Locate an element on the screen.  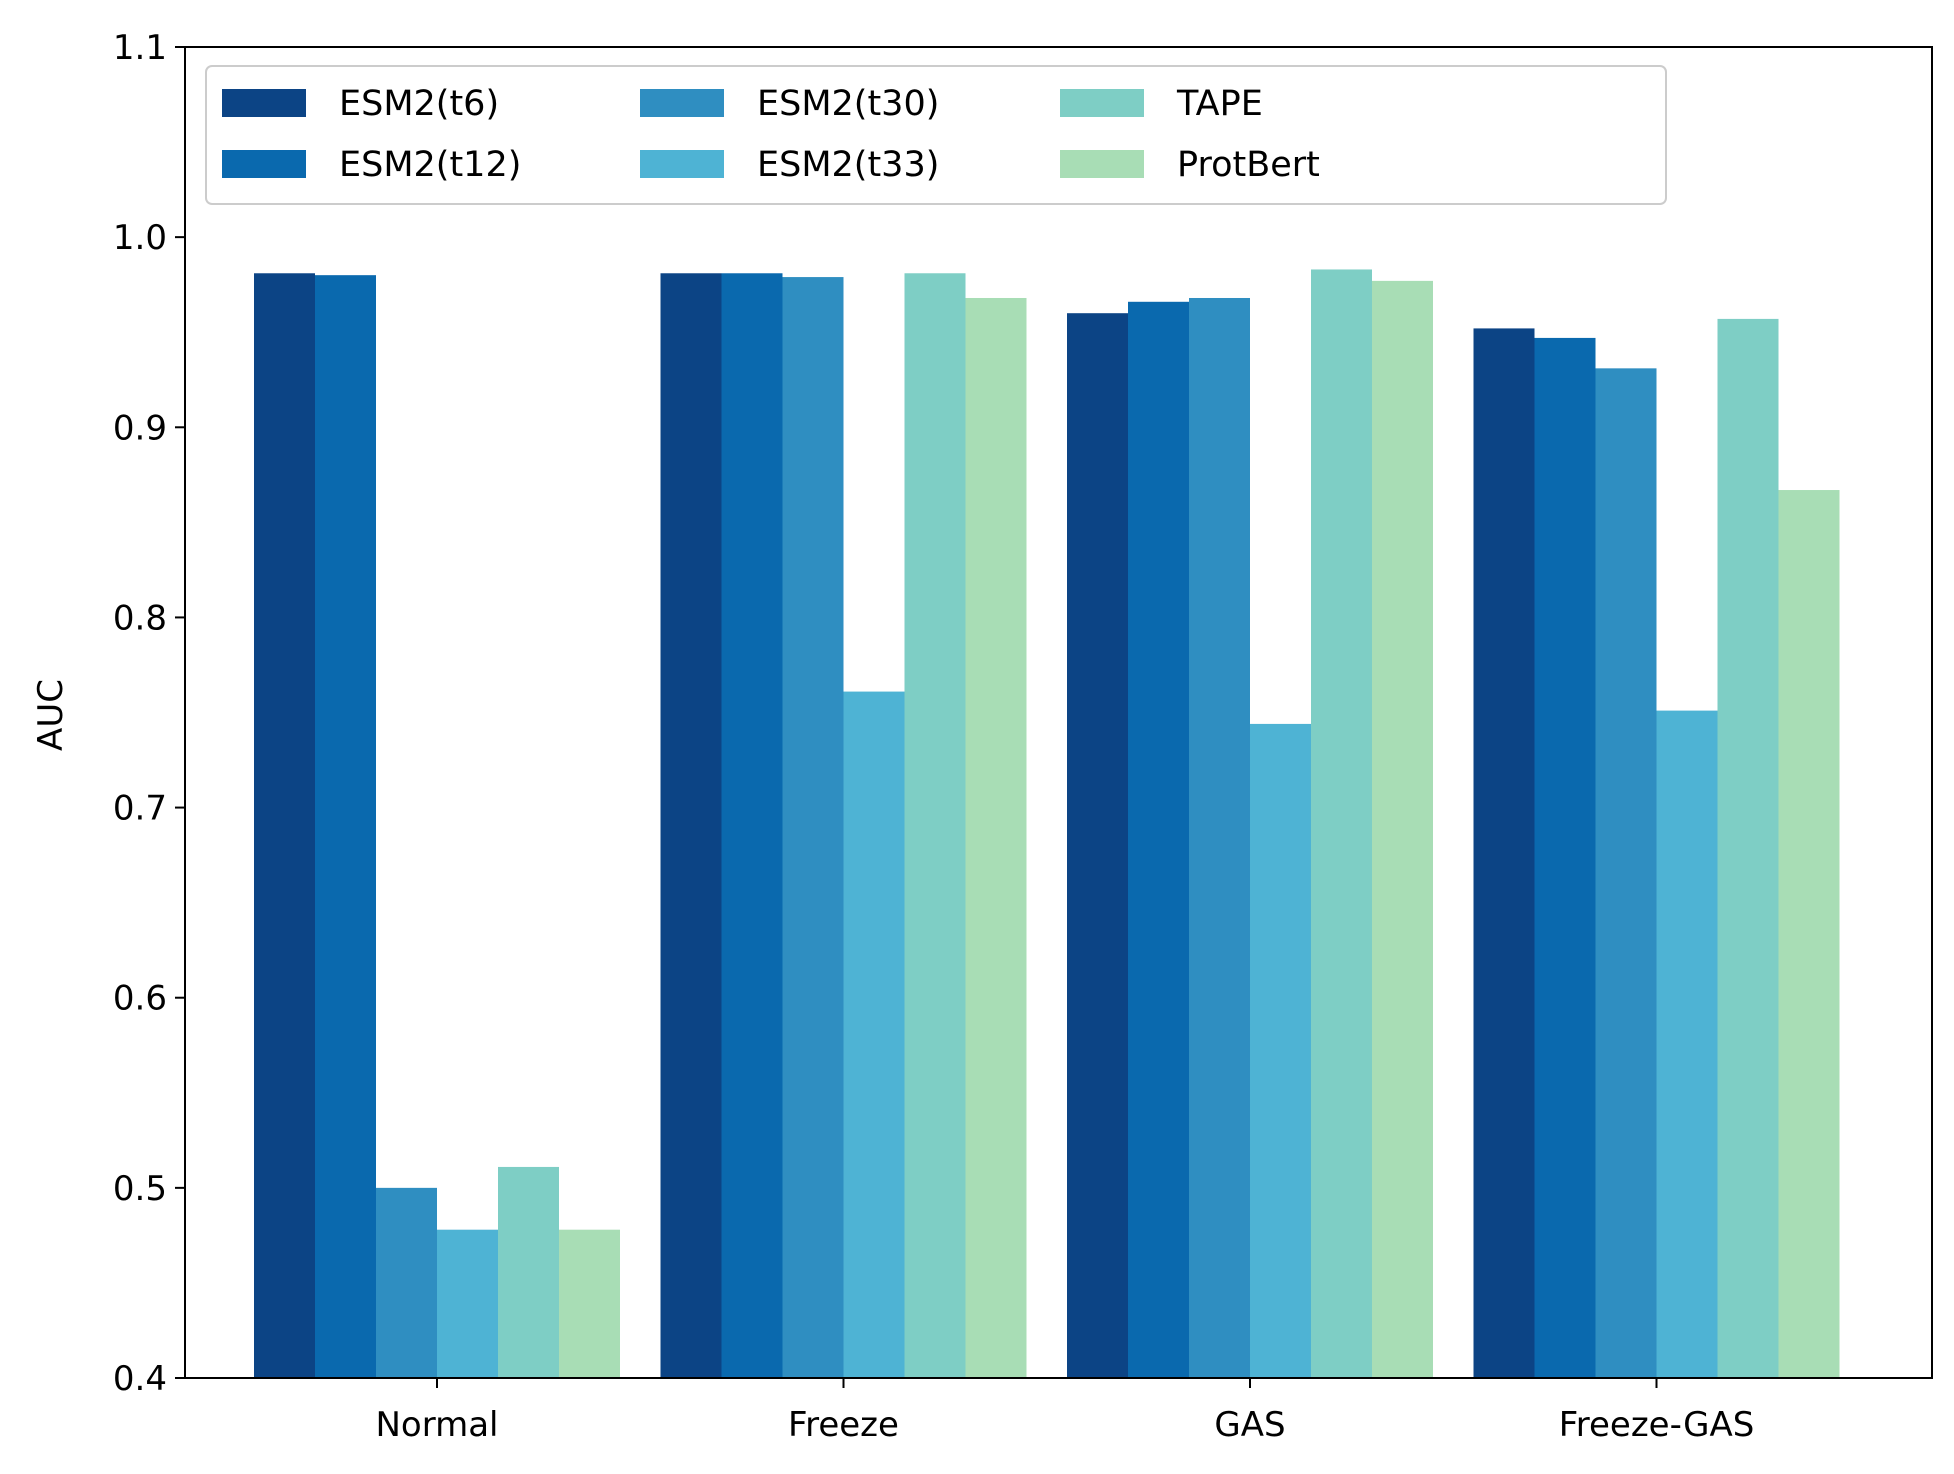
bar-TAPE-Freeze is located at coordinates (935, 825).